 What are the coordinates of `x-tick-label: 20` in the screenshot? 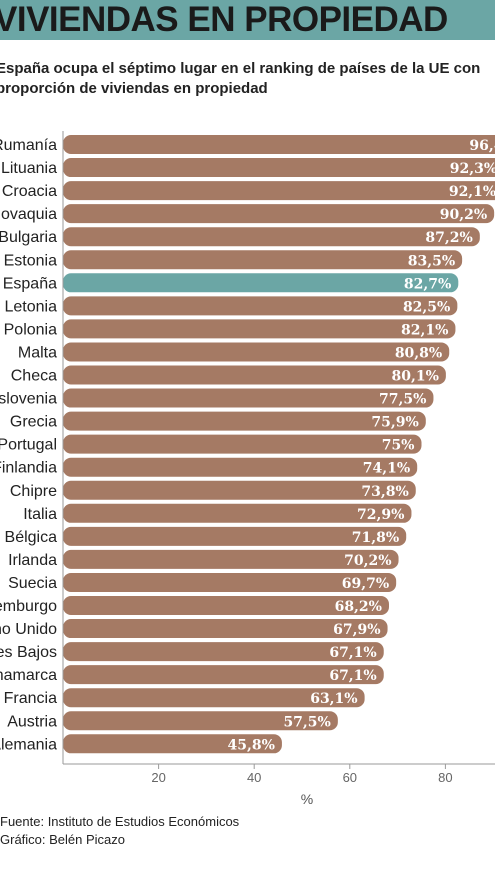 It's located at (158, 777).